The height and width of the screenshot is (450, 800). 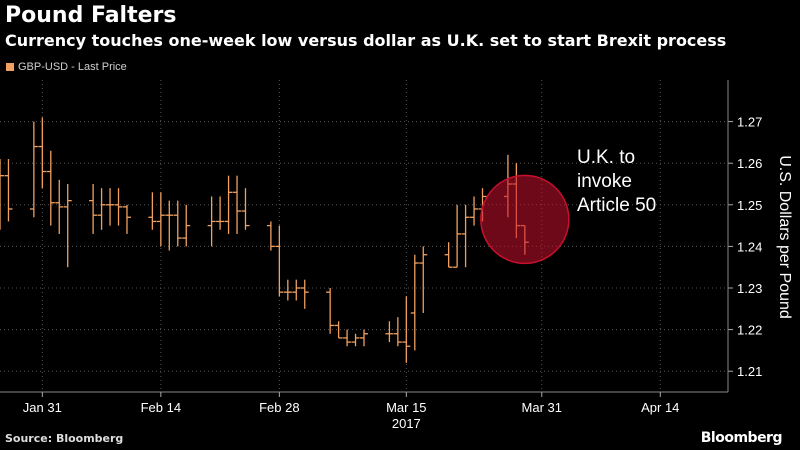 What do you see at coordinates (749, 122) in the screenshot?
I see `y-tick-label: 1.27` at bounding box center [749, 122].